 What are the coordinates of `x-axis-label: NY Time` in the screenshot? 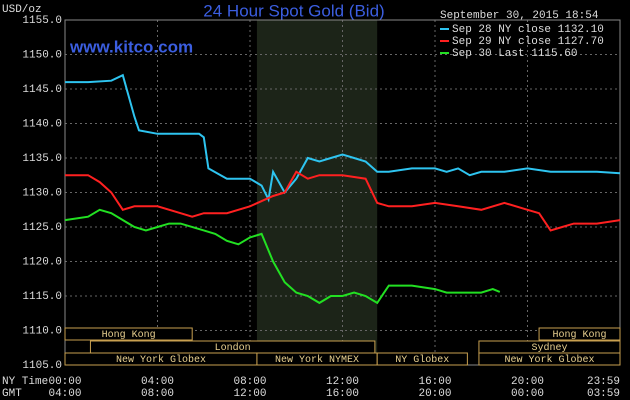 It's located at (25, 382).